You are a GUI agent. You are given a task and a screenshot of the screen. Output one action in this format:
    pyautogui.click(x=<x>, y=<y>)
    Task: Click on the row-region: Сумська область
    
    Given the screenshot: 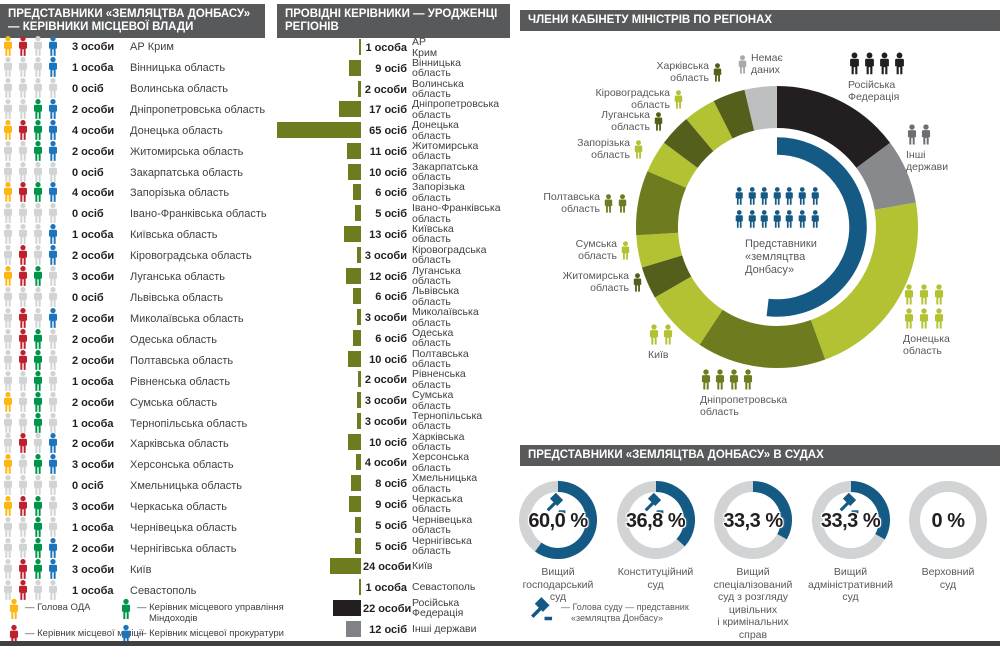 What is the action you would take?
    pyautogui.click(x=174, y=403)
    